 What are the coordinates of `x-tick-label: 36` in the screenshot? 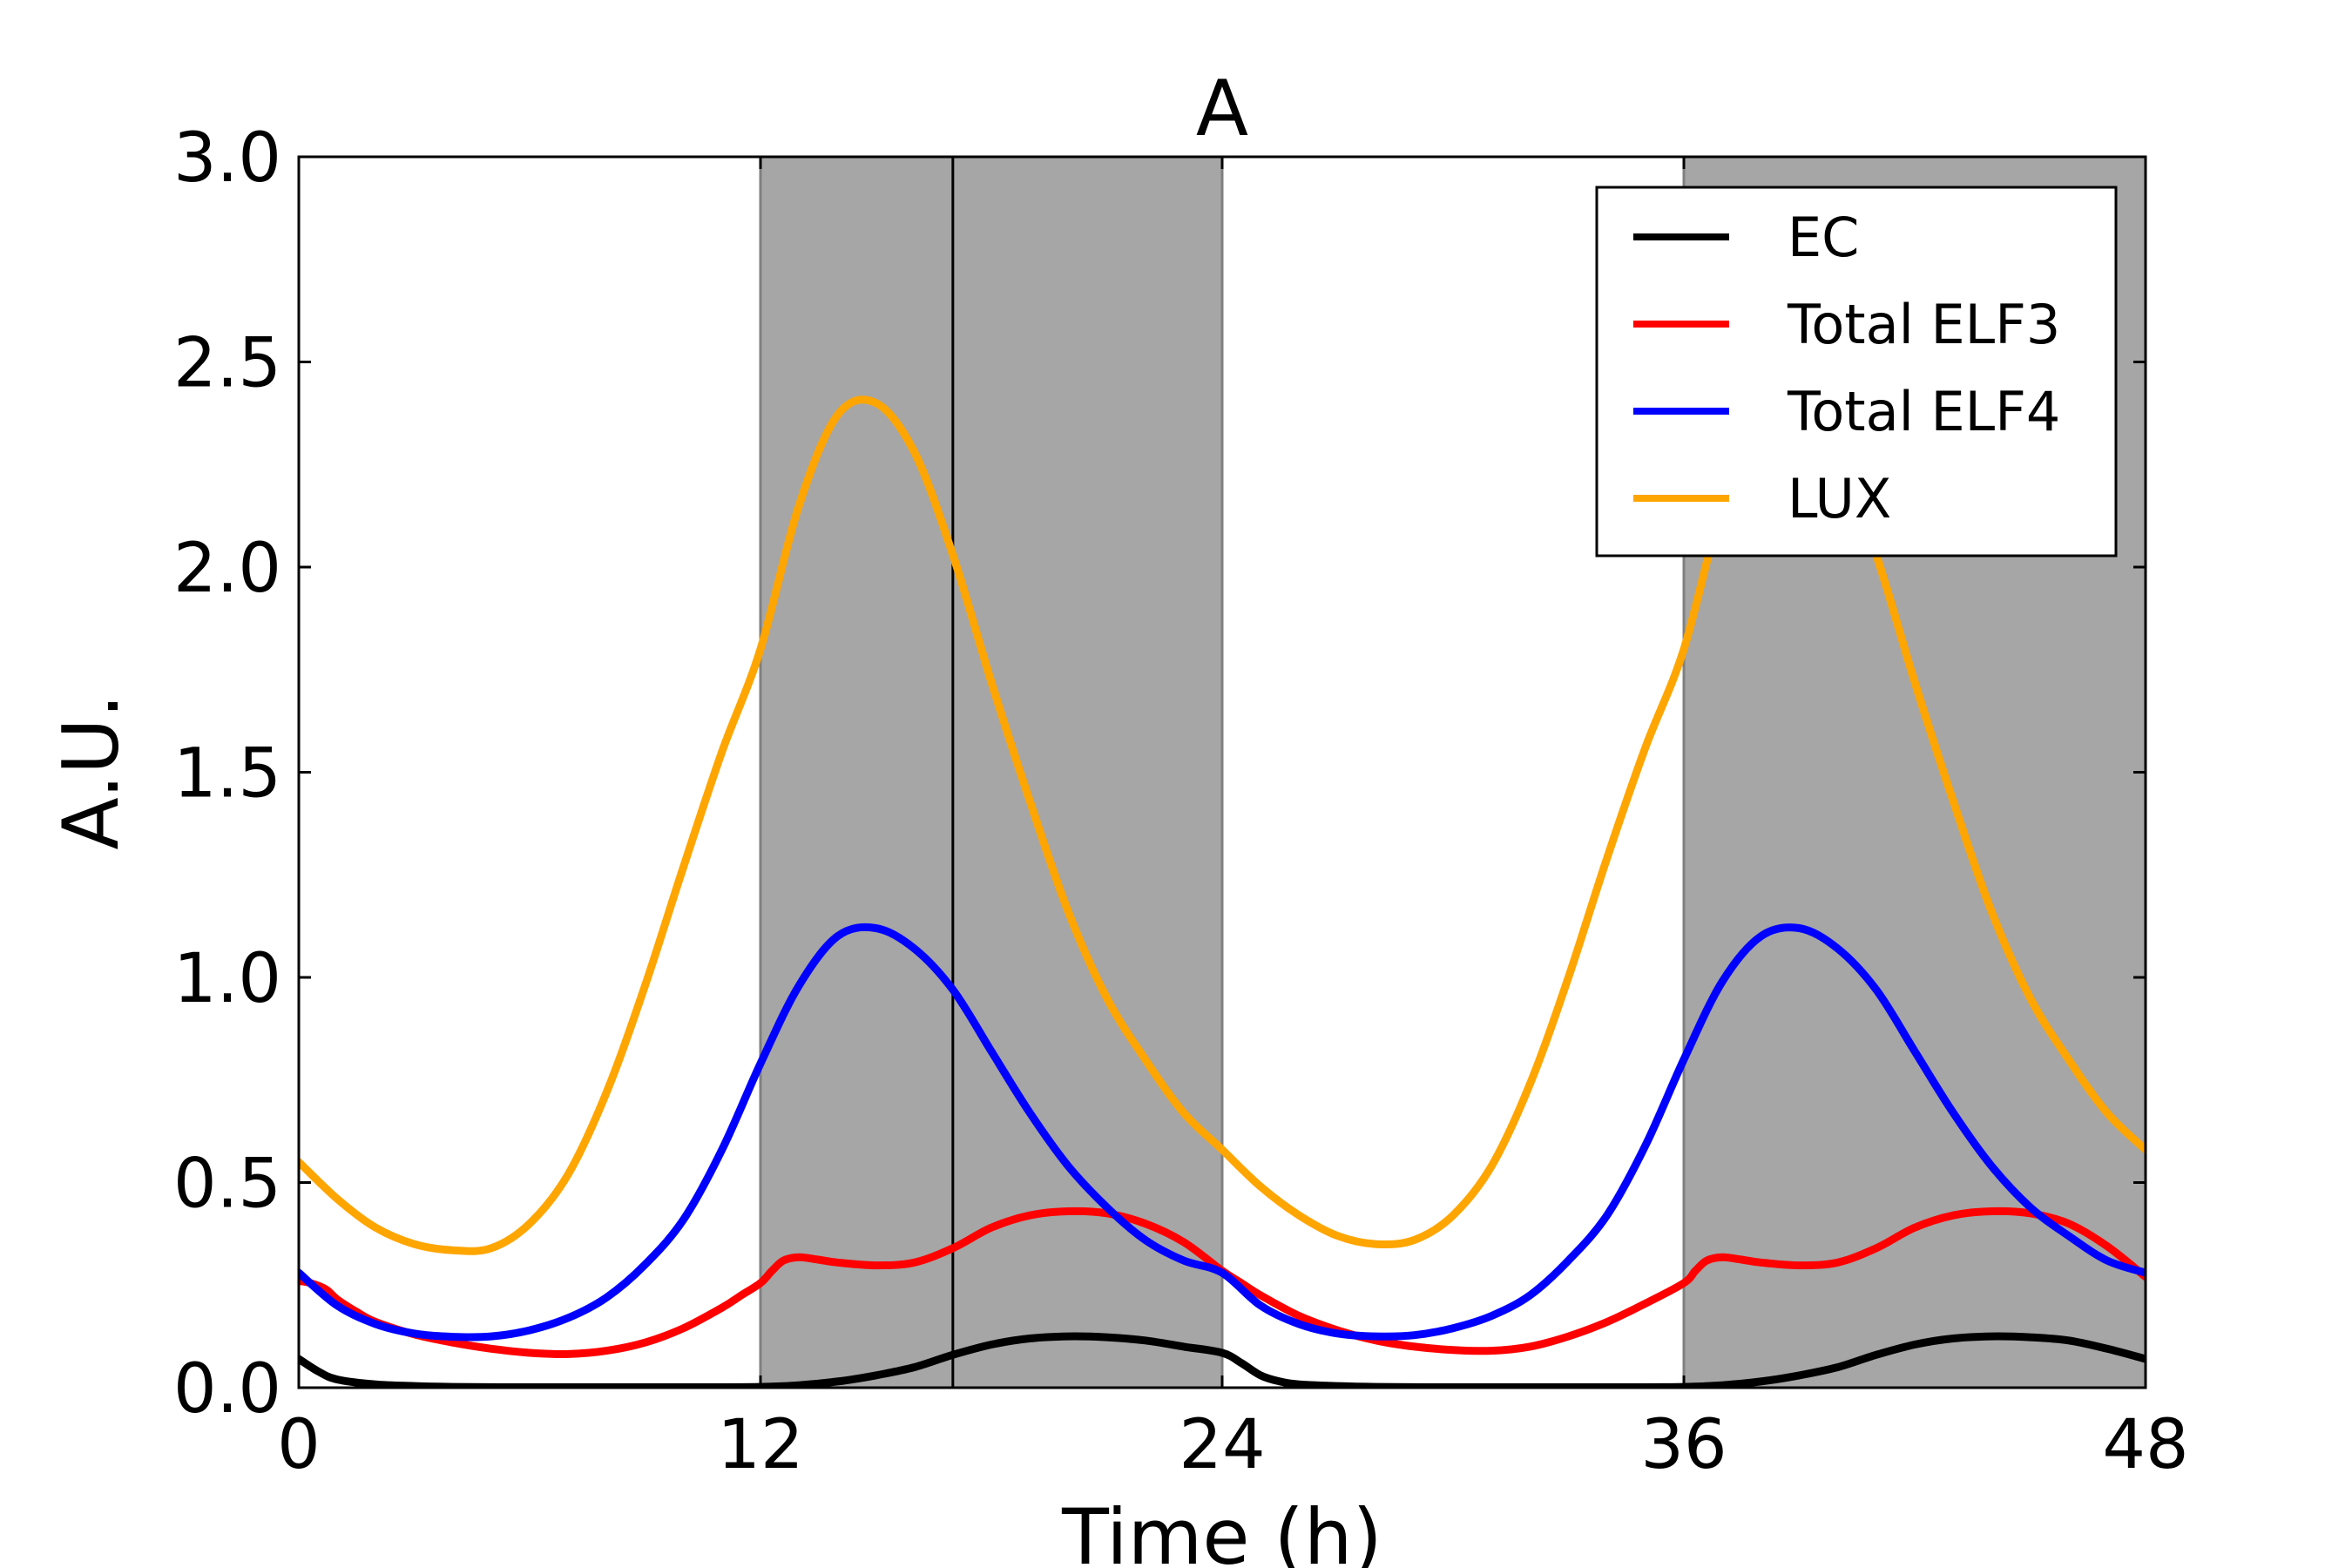 It's located at (1684, 1445).